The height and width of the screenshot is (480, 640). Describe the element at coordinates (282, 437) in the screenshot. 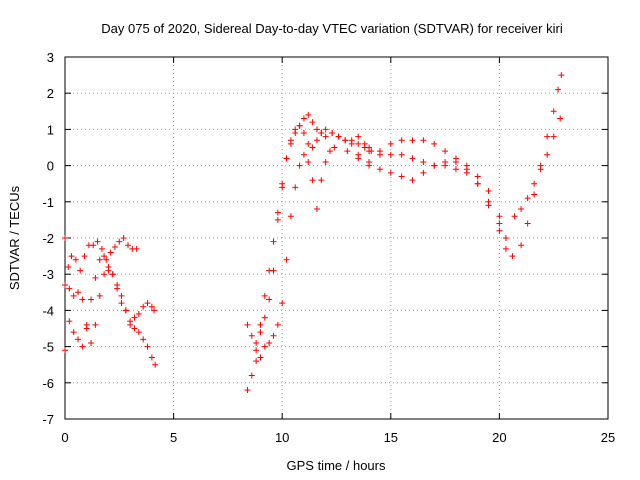

I see `x-tick-label: 10` at that location.